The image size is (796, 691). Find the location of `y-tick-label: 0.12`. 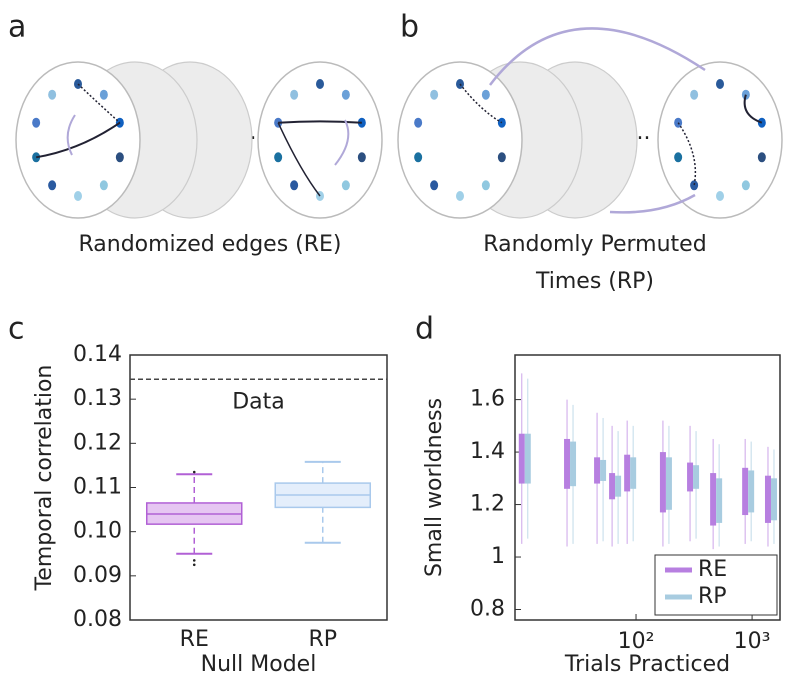

y-tick-label: 0.12 is located at coordinates (97, 442).